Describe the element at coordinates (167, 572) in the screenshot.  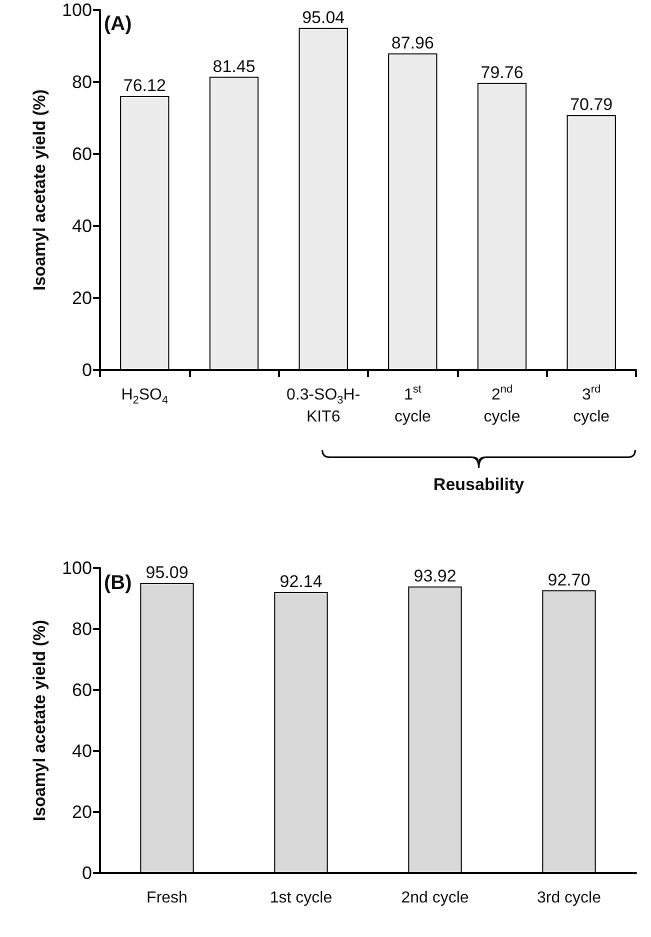
I see `data-label: 95.09` at that location.